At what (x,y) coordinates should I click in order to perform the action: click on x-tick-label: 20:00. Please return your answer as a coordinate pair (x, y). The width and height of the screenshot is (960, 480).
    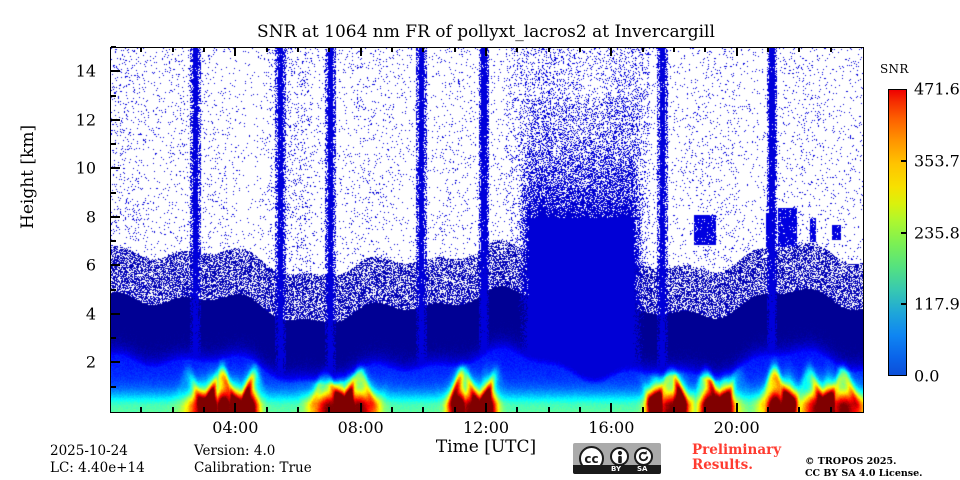
    Looking at the image, I should click on (736, 427).